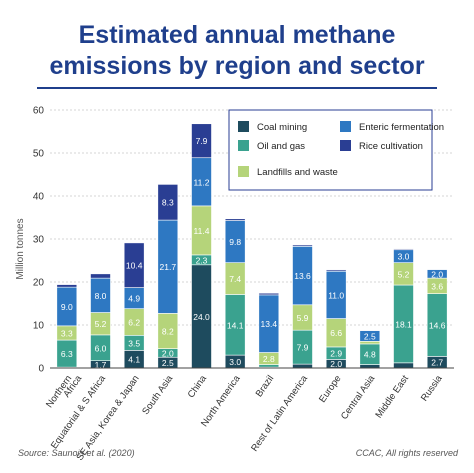 The width and height of the screenshot is (474, 473). I want to click on copyright-note: CCAC, All rights reserved, so click(406, 453).